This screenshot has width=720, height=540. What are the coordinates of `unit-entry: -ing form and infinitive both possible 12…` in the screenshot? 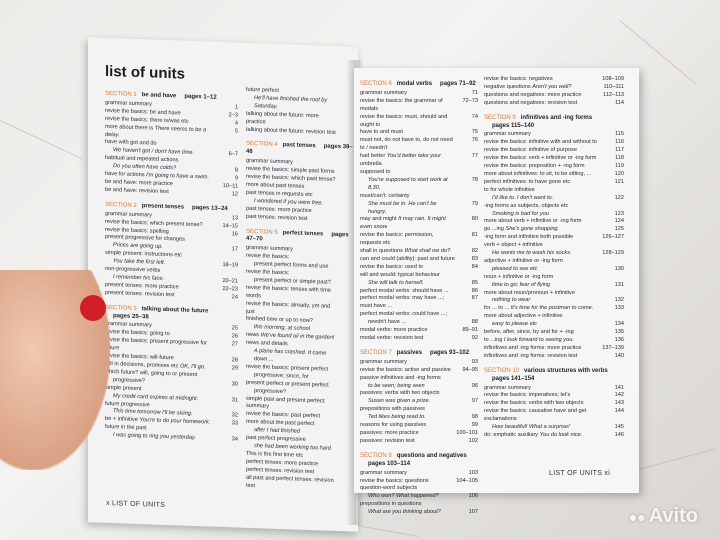 It's located at (554, 238).